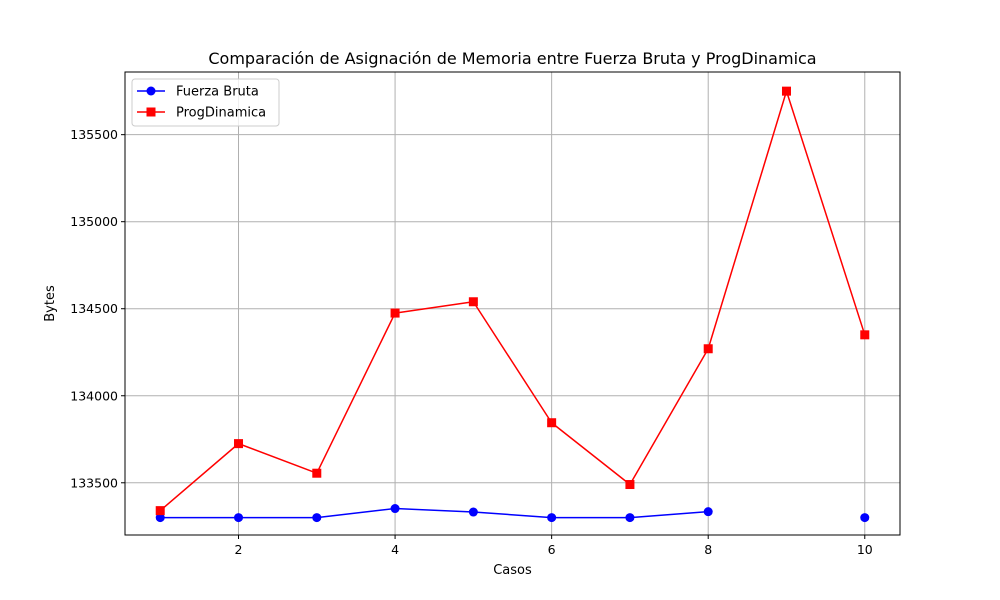 This screenshot has width=1000, height=600. Describe the element at coordinates (395, 549) in the screenshot. I see `x-tick-label: 4` at that location.